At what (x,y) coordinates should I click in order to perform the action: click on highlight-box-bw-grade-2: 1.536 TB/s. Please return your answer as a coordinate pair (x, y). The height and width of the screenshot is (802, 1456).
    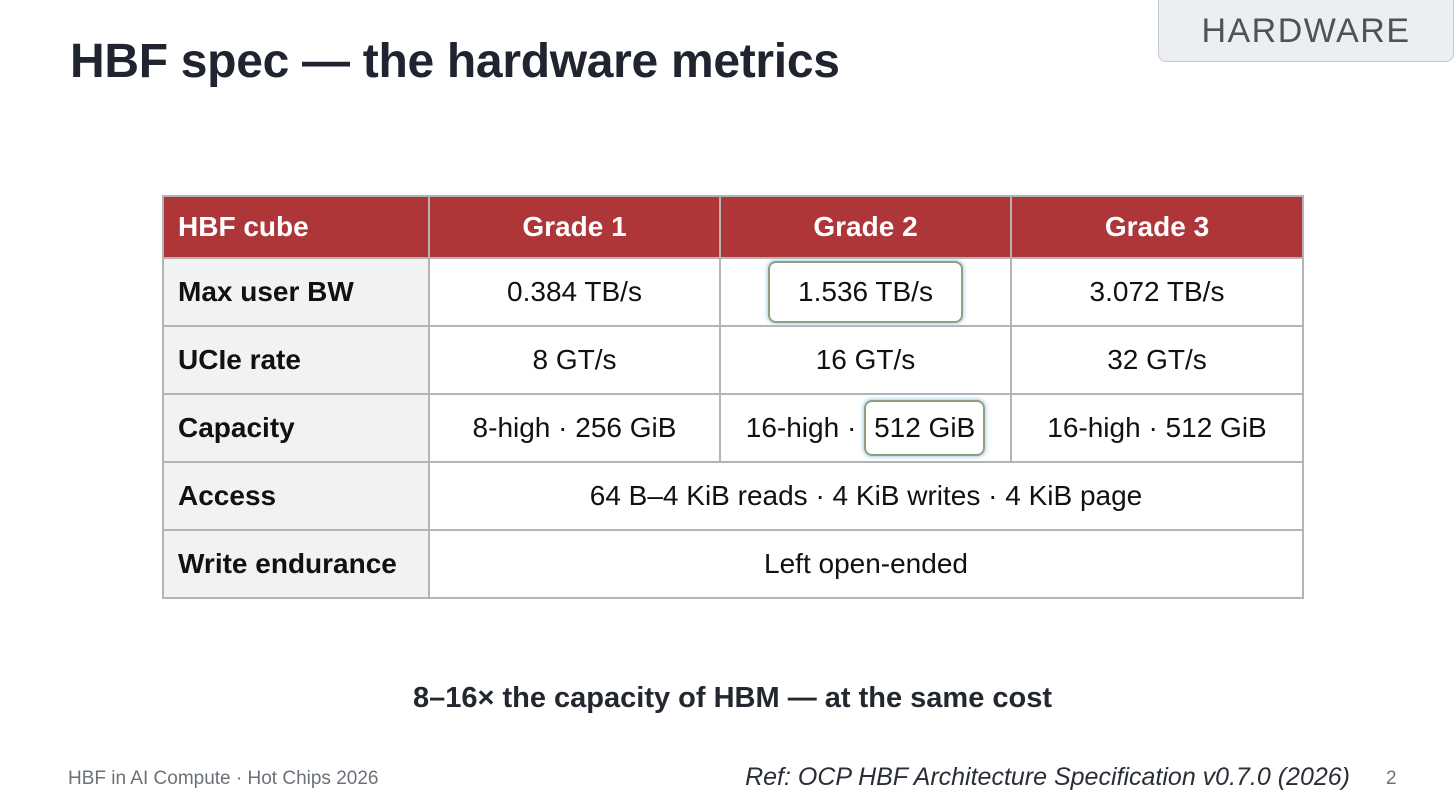
    Looking at the image, I should click on (865, 292).